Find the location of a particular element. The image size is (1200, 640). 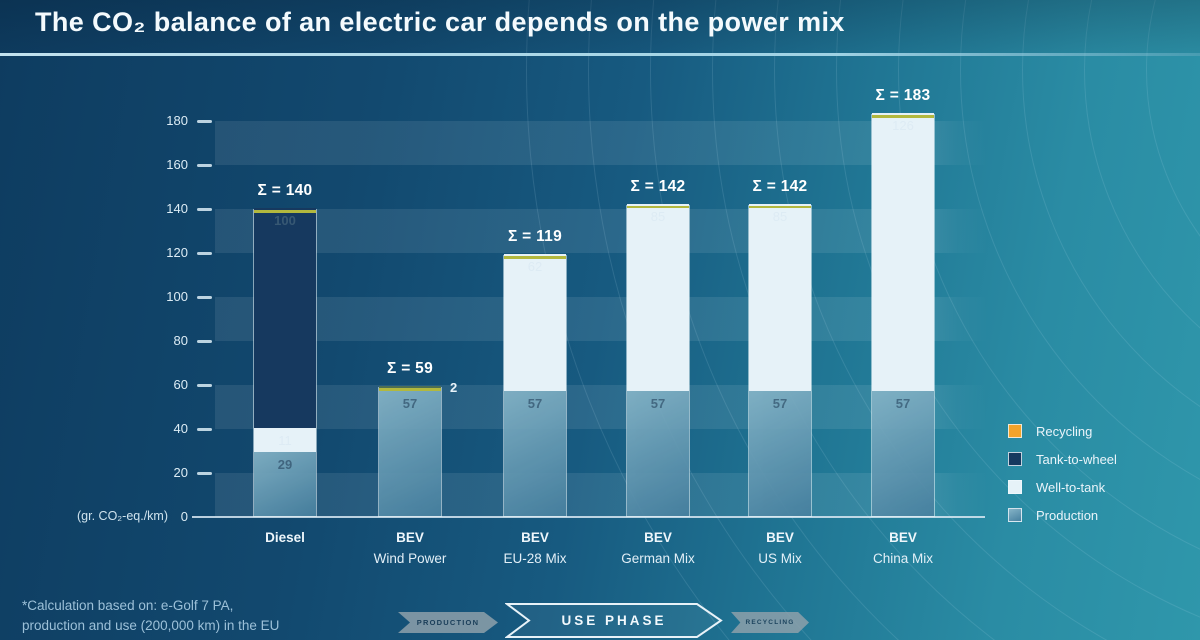

flow-step-recycling: RECYCLING is located at coordinates (770, 622).